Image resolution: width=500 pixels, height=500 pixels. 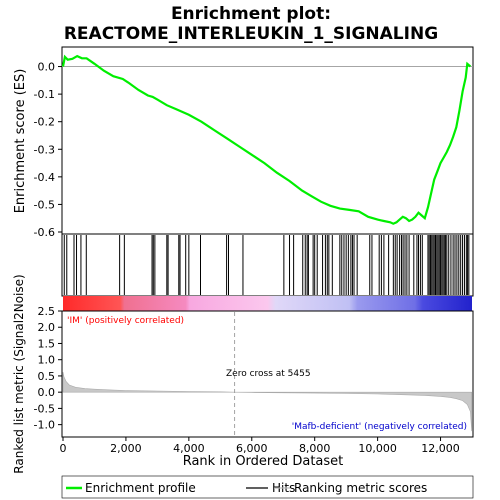 I want to click on x-axis-label: Rank in Ordered Dataset, so click(x=263, y=461).